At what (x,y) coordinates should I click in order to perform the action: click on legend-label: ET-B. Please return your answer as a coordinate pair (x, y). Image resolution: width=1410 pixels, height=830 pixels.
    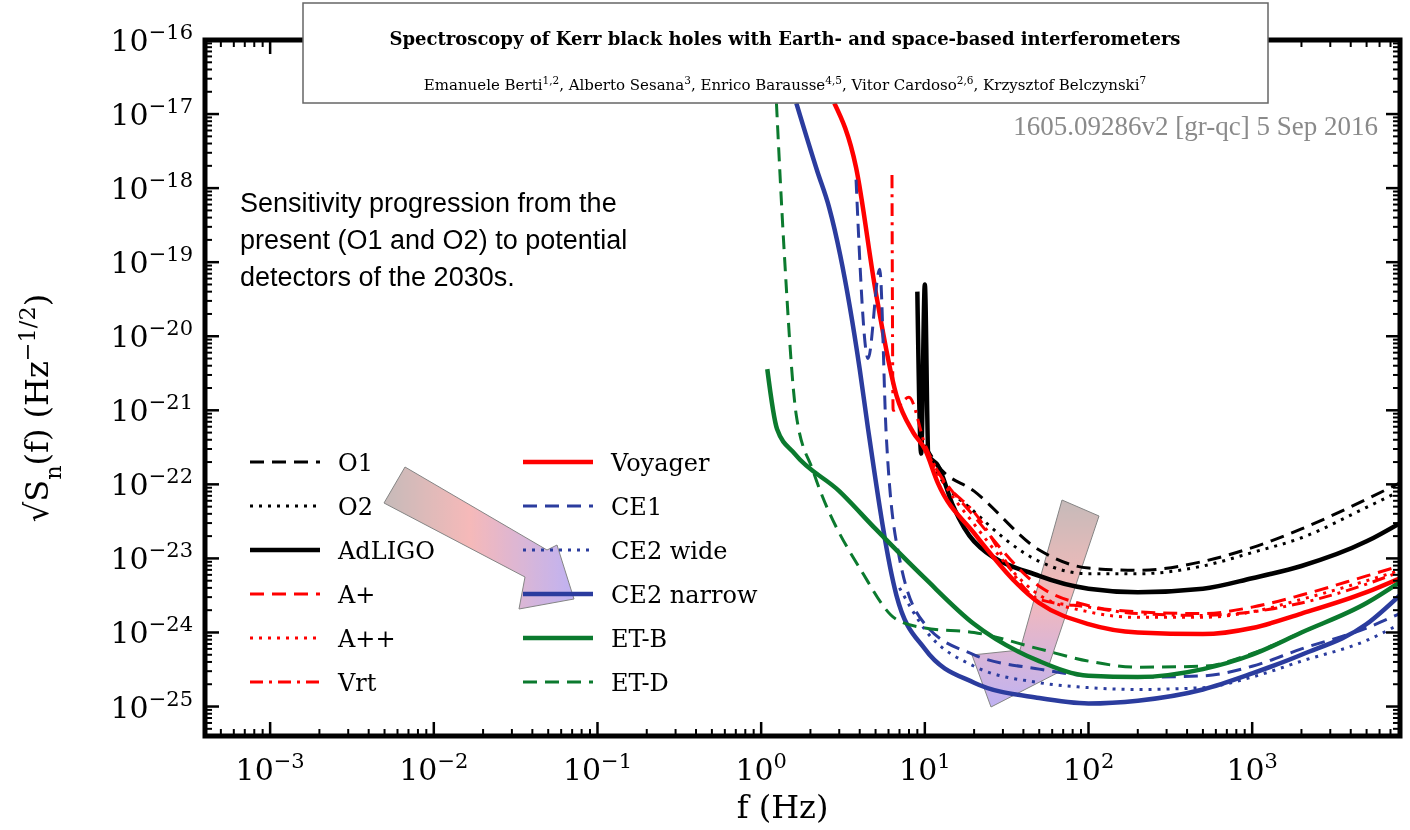
    Looking at the image, I should click on (639, 639).